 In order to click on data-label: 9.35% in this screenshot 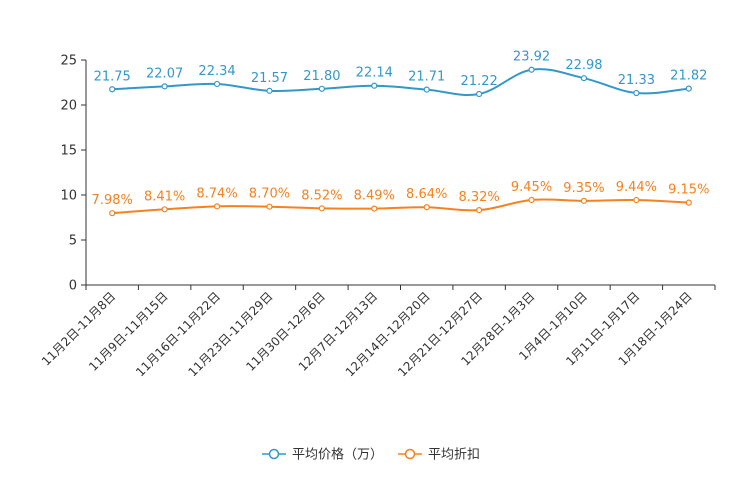, I will do `click(583, 188)`.